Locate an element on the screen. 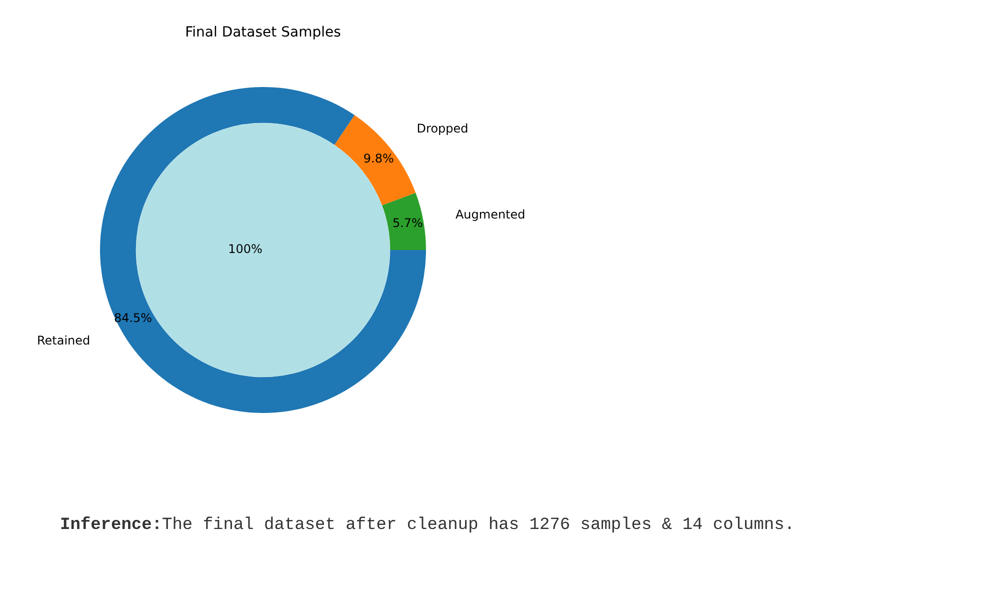  data-label: 84.5% is located at coordinates (133, 317).